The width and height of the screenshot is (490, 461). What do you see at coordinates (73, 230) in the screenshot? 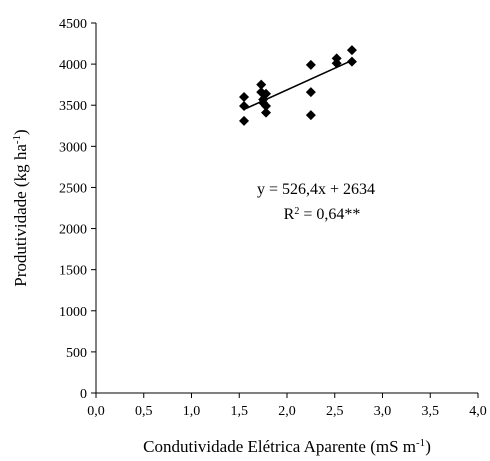
I see `y-tick-label: 2000` at bounding box center [73, 230].